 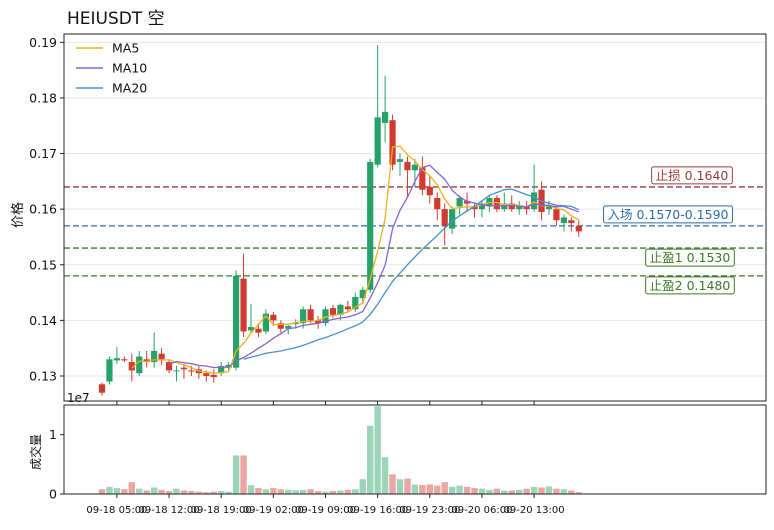 I want to click on price-tick-label: 0.16, so click(x=43, y=209).